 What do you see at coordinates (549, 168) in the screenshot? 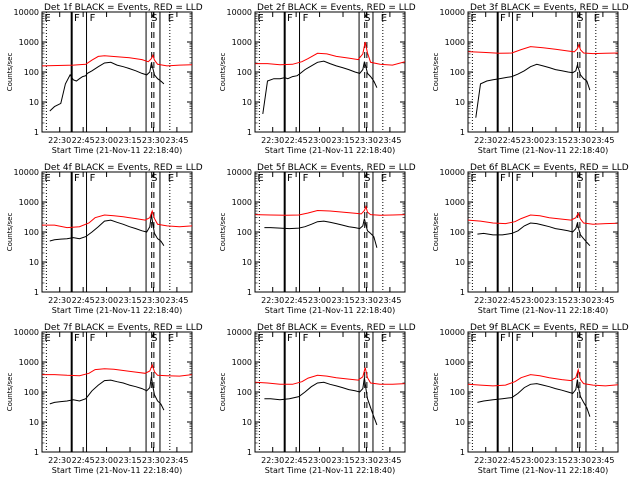
I see `panel-title: Det 6f BLACK = Events, RED = LLD` at bounding box center [549, 168].